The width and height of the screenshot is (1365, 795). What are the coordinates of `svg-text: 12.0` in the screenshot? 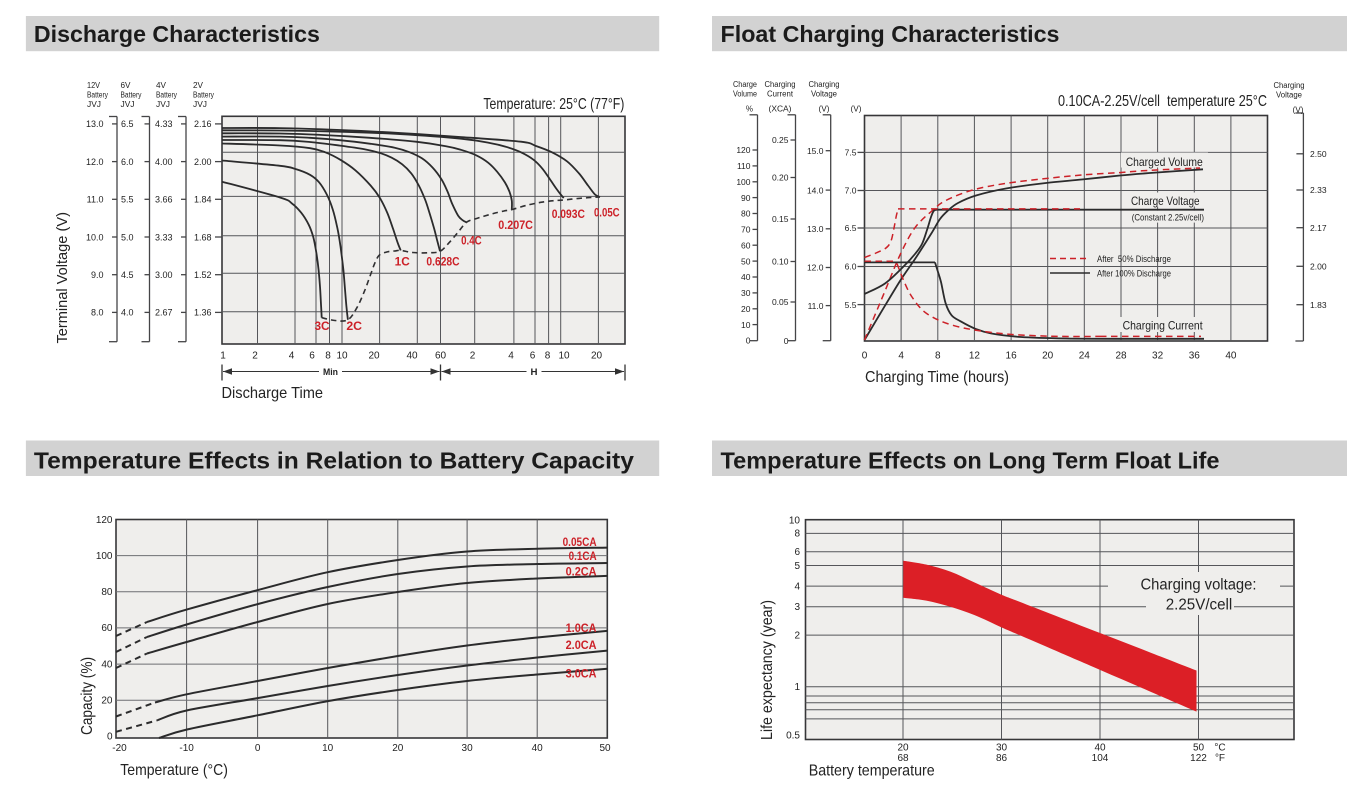 It's located at (95, 162).